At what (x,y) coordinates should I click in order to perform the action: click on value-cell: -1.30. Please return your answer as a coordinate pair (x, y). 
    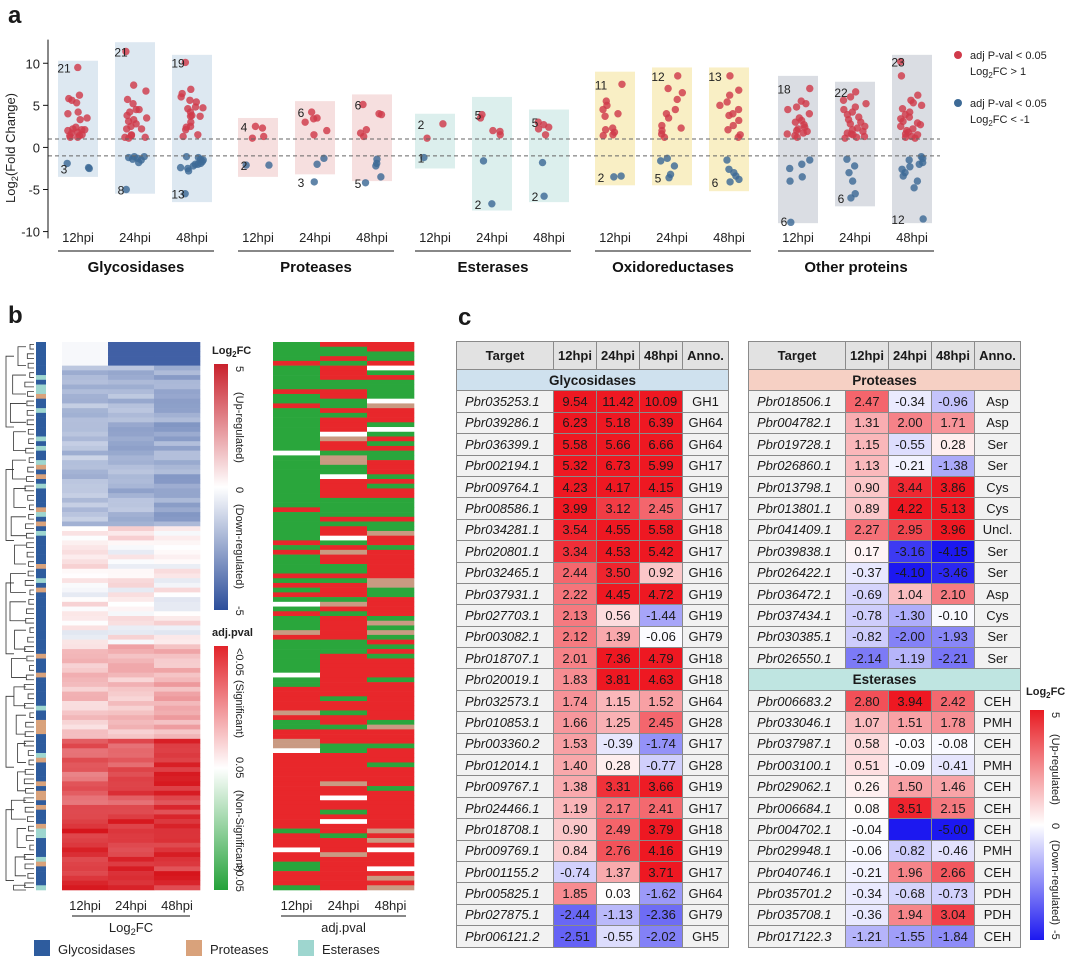
    Looking at the image, I should click on (910, 615).